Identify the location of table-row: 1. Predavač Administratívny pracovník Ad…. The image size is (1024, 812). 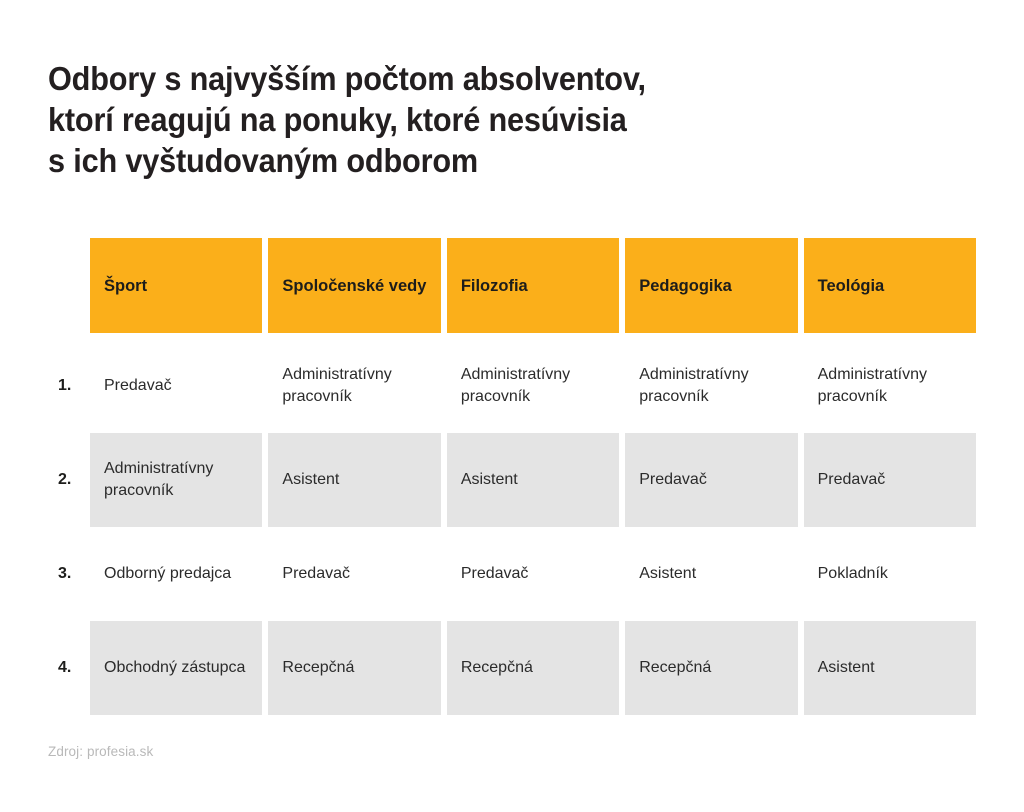
(517, 386).